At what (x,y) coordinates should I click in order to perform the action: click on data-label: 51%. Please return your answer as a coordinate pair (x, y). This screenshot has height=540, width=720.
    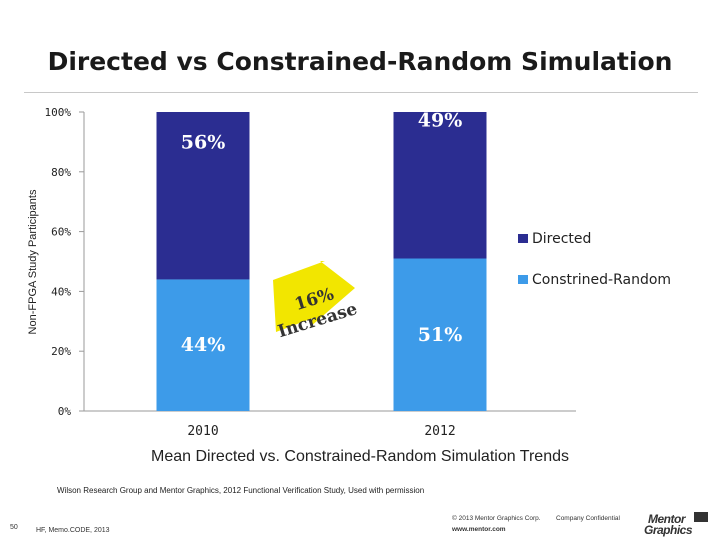
    Looking at the image, I should click on (440, 335).